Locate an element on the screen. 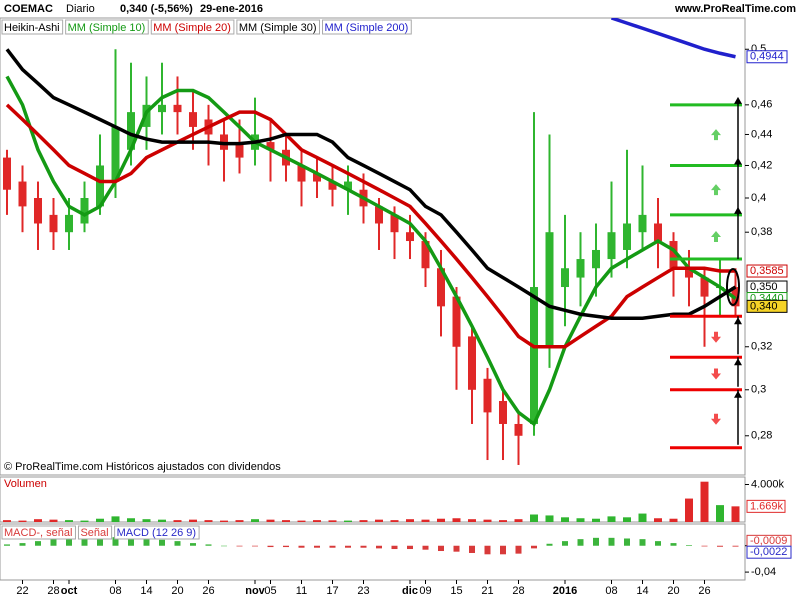 Image resolution: width=800 pixels, height=600 pixels. x-tick-label: oct is located at coordinates (69, 591).